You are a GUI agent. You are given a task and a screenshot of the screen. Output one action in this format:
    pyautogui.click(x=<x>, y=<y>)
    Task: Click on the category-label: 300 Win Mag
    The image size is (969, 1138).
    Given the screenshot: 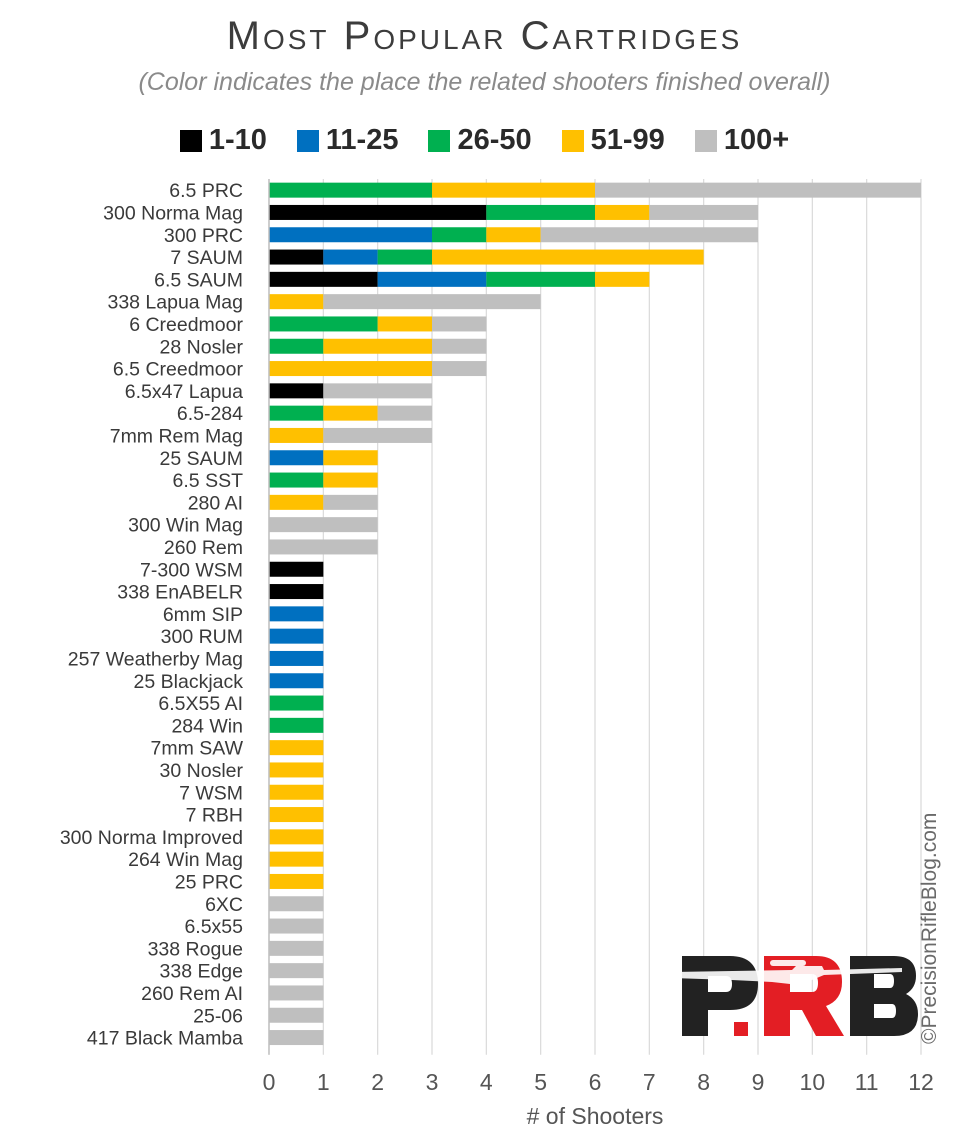 What is the action you would take?
    pyautogui.click(x=185, y=526)
    